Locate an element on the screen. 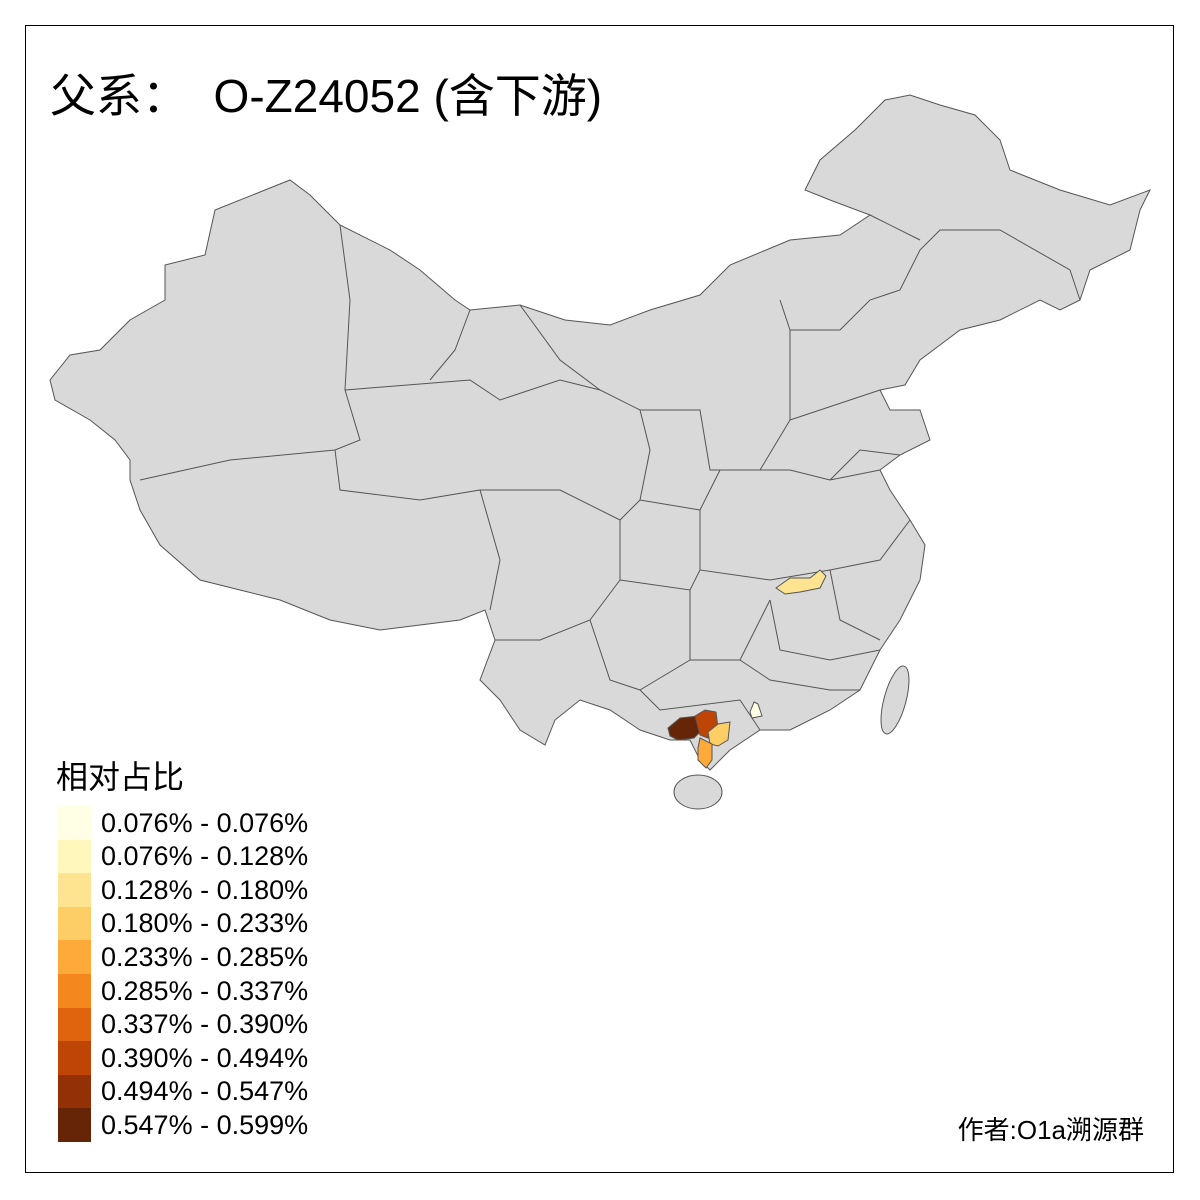 This screenshot has height=1200, width=1200. legend-label: 0.494% - 0.547% is located at coordinates (205, 1091).